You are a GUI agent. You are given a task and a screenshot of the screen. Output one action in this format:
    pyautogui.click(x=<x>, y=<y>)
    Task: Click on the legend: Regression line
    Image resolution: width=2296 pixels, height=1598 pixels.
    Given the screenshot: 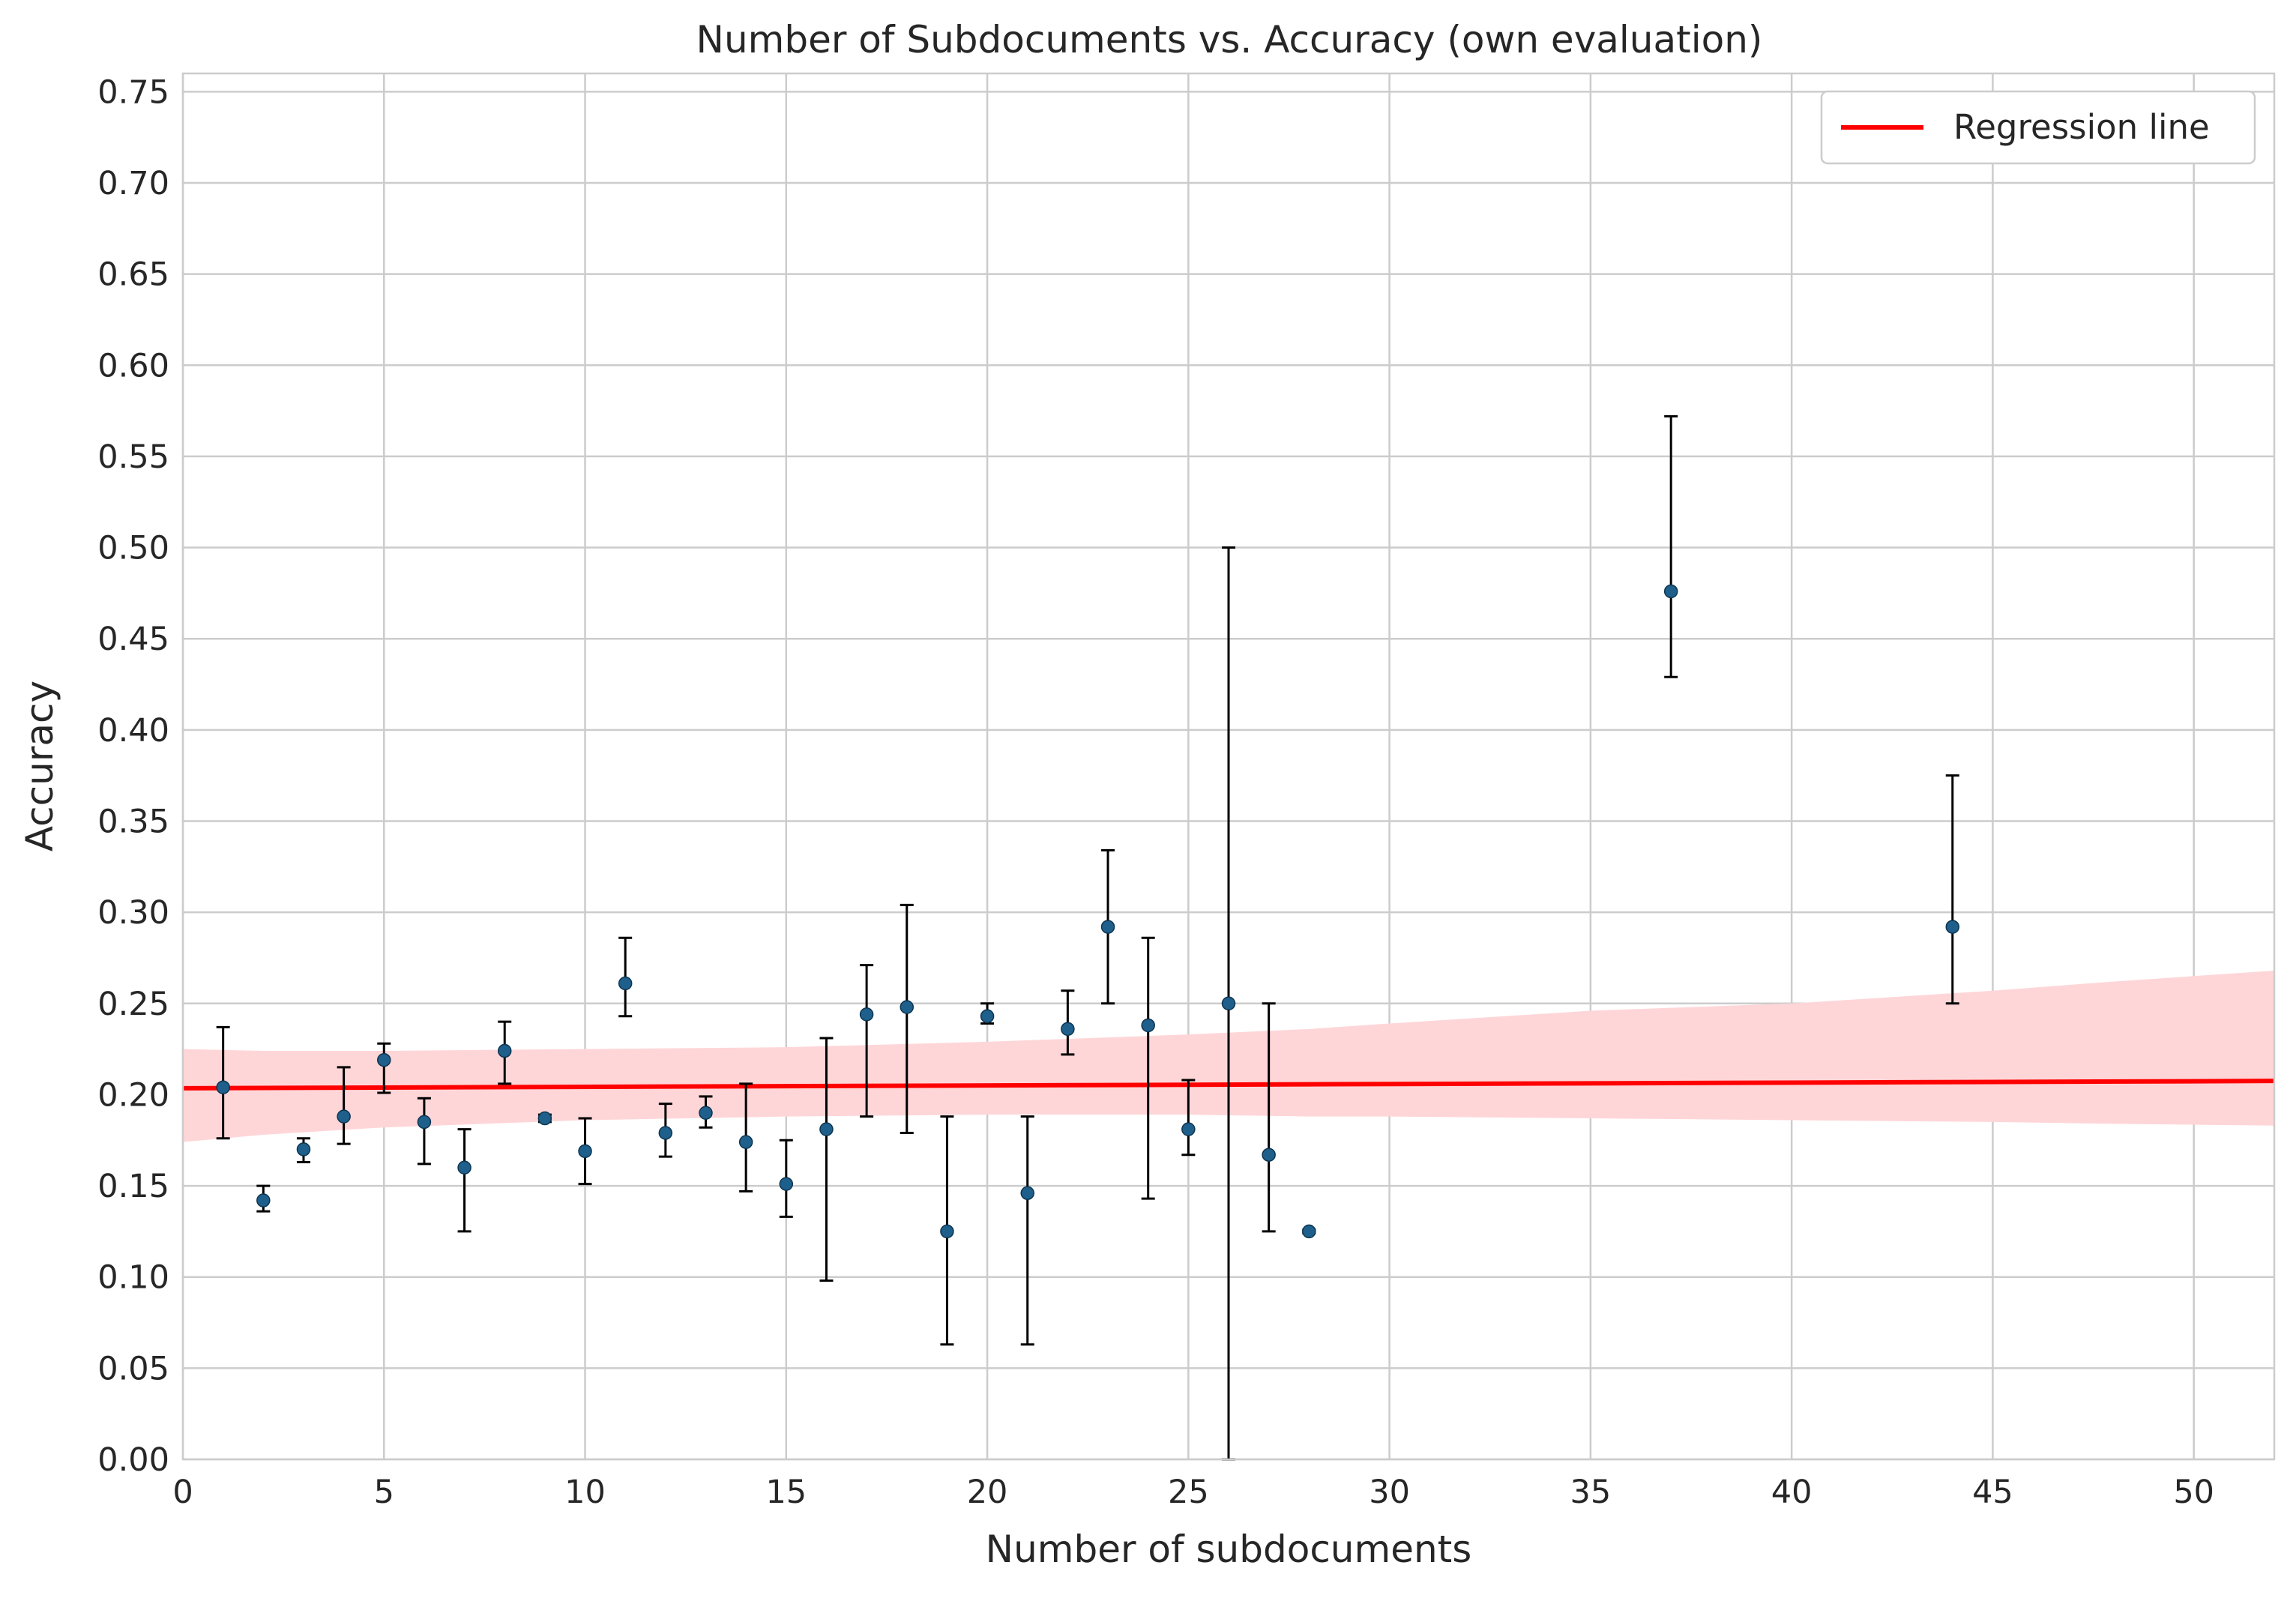 What is the action you would take?
    pyautogui.click(x=2038, y=128)
    